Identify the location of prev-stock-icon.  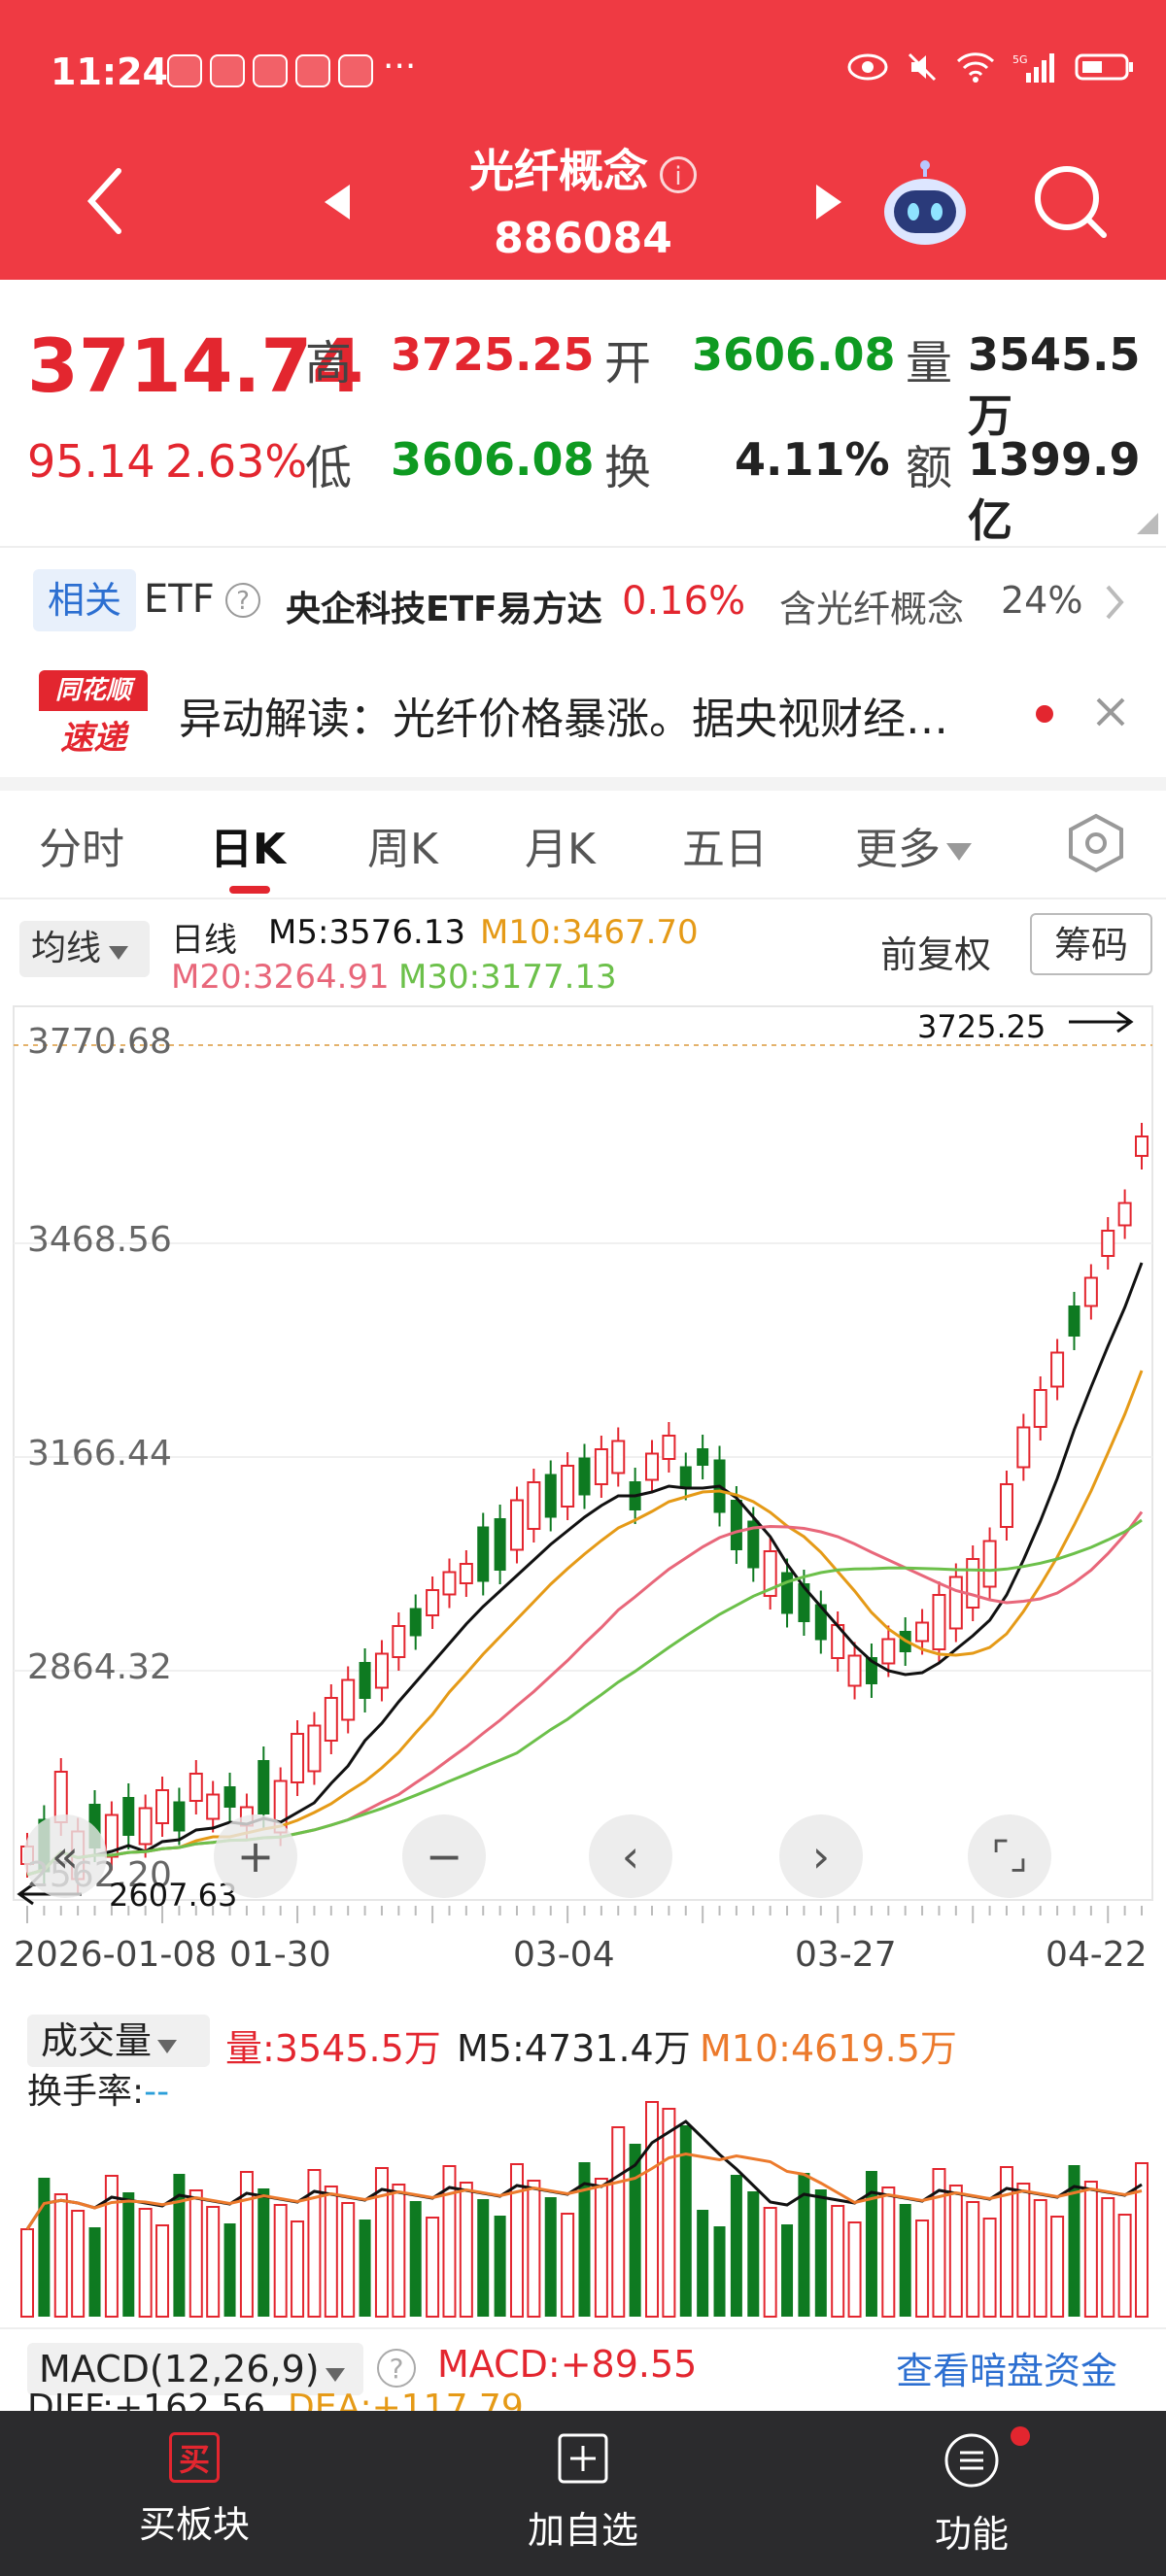
(338, 202).